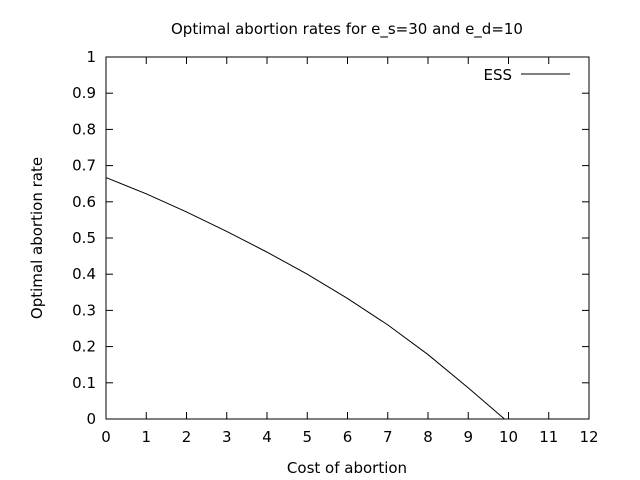 Image resolution: width=640 pixels, height=480 pixels. Describe the element at coordinates (307, 437) in the screenshot. I see `x-tick-label: 5` at that location.